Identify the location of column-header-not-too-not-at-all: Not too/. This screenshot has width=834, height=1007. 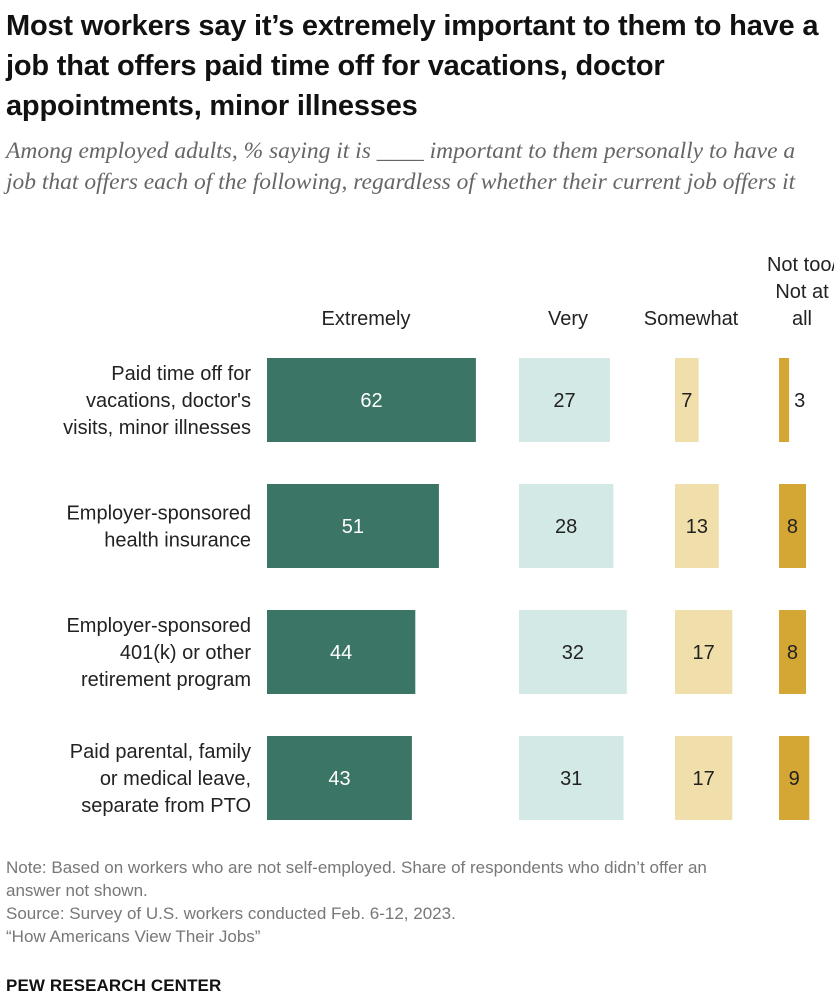
(800, 265).